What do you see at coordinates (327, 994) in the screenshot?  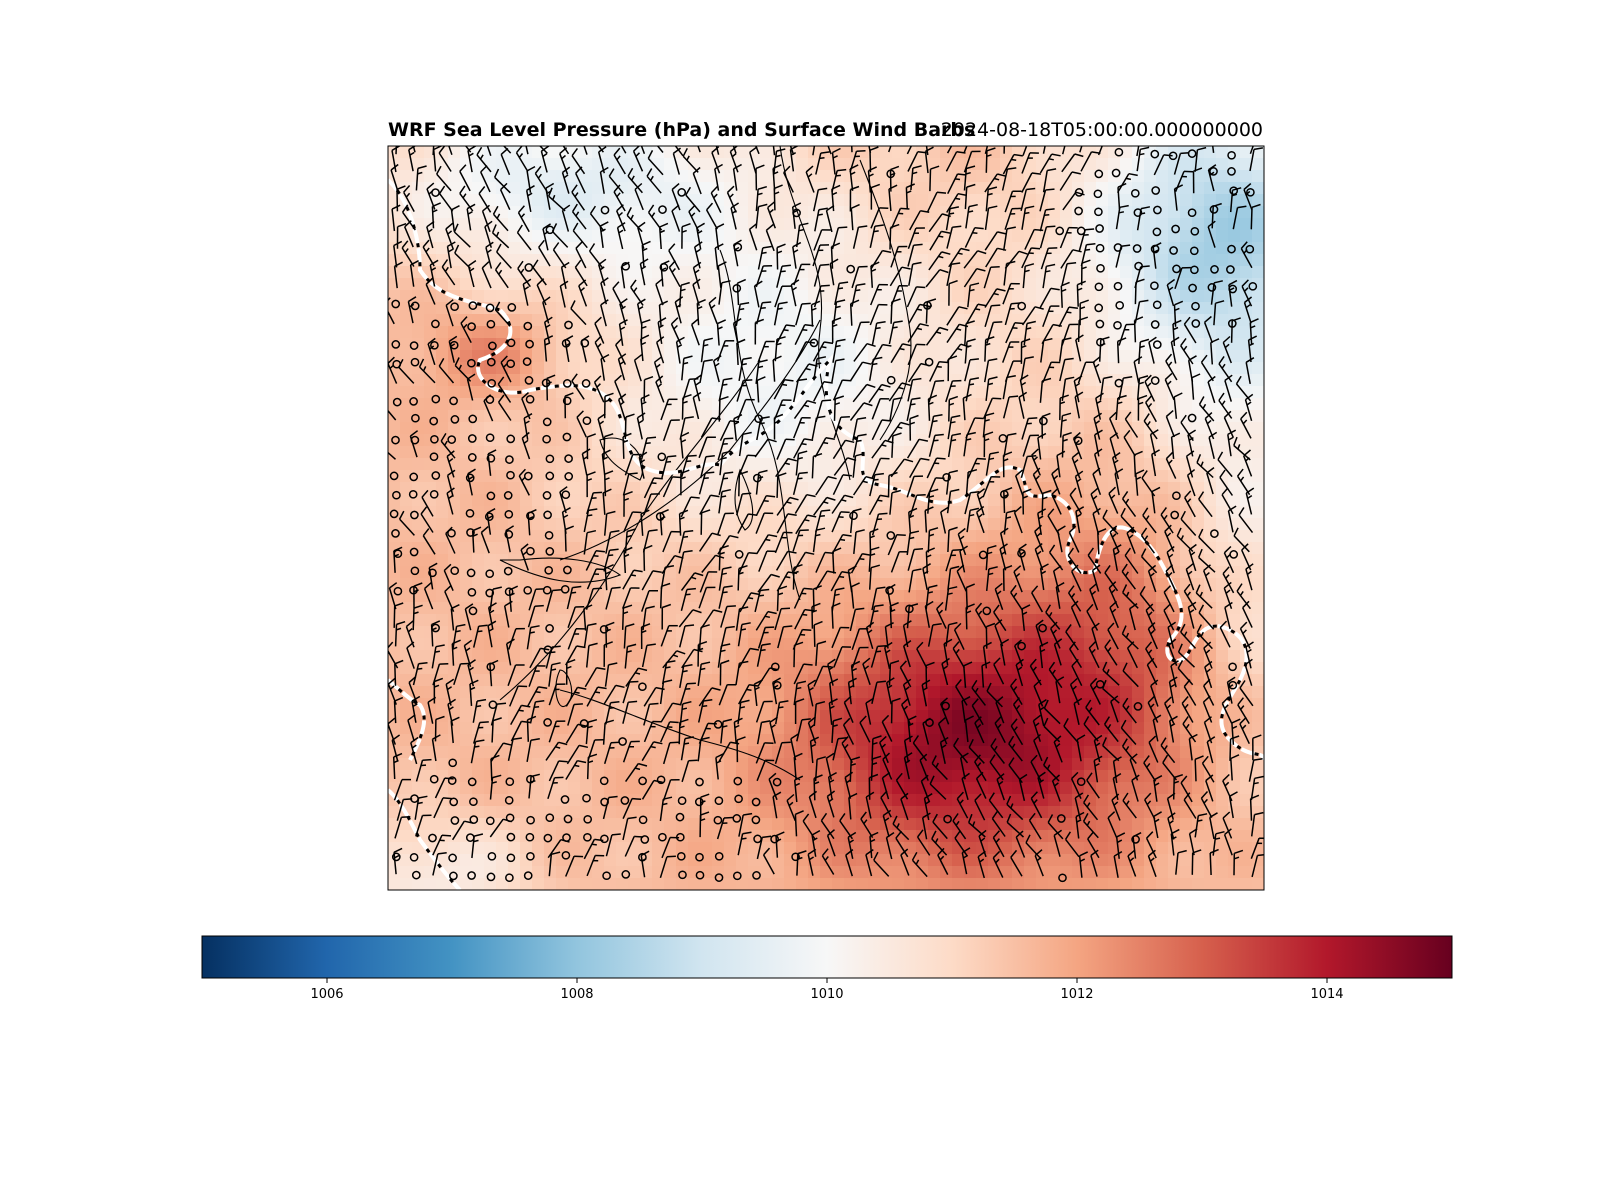 I see `colorbar-tick-label: 1006` at bounding box center [327, 994].